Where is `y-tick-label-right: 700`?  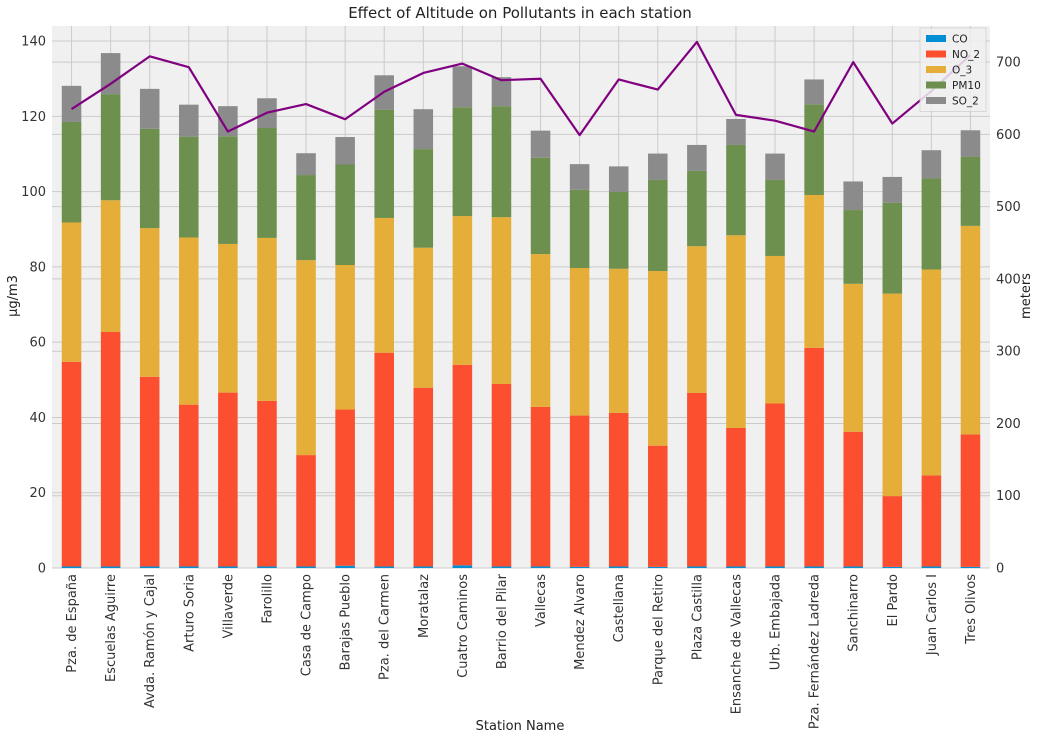
y-tick-label-right: 700 is located at coordinates (1008, 63).